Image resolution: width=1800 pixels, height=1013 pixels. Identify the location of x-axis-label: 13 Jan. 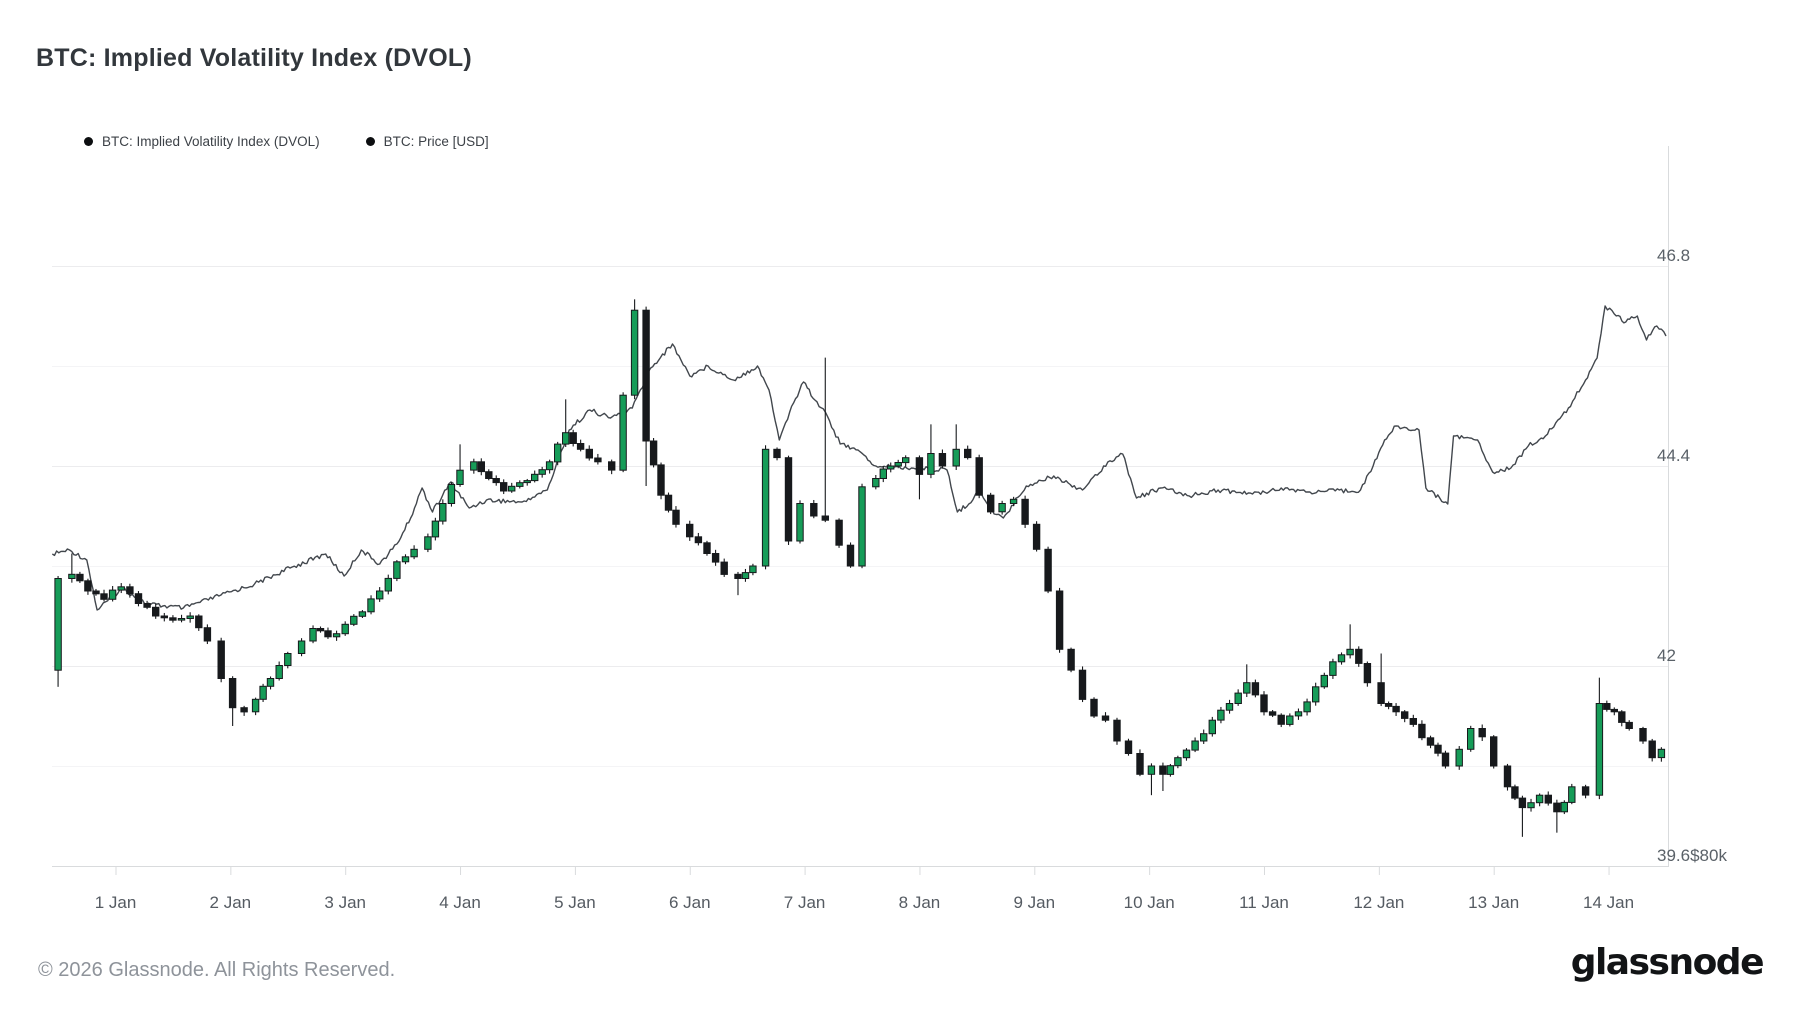
(1494, 902).